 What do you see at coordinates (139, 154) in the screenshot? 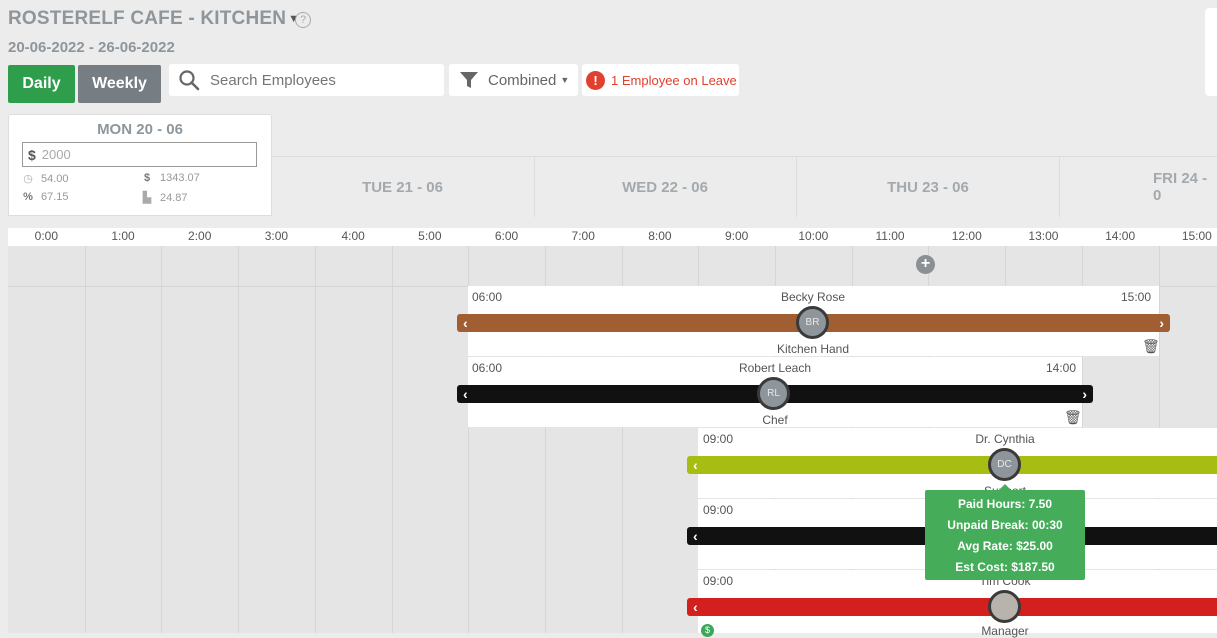
I see `budget-field: $ 2000` at bounding box center [139, 154].